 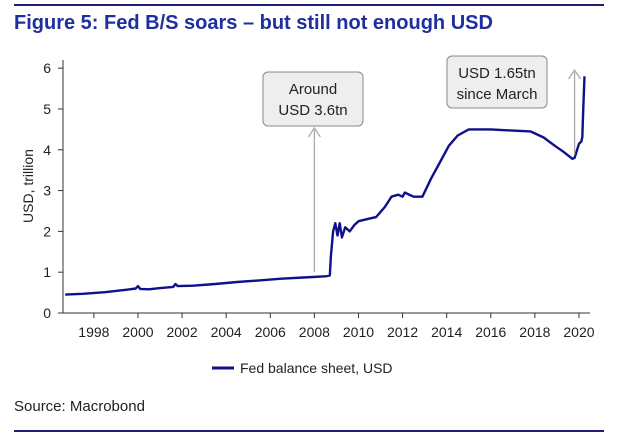 What do you see at coordinates (28, 186) in the screenshot?
I see `y-axis-label: USD, trillion` at bounding box center [28, 186].